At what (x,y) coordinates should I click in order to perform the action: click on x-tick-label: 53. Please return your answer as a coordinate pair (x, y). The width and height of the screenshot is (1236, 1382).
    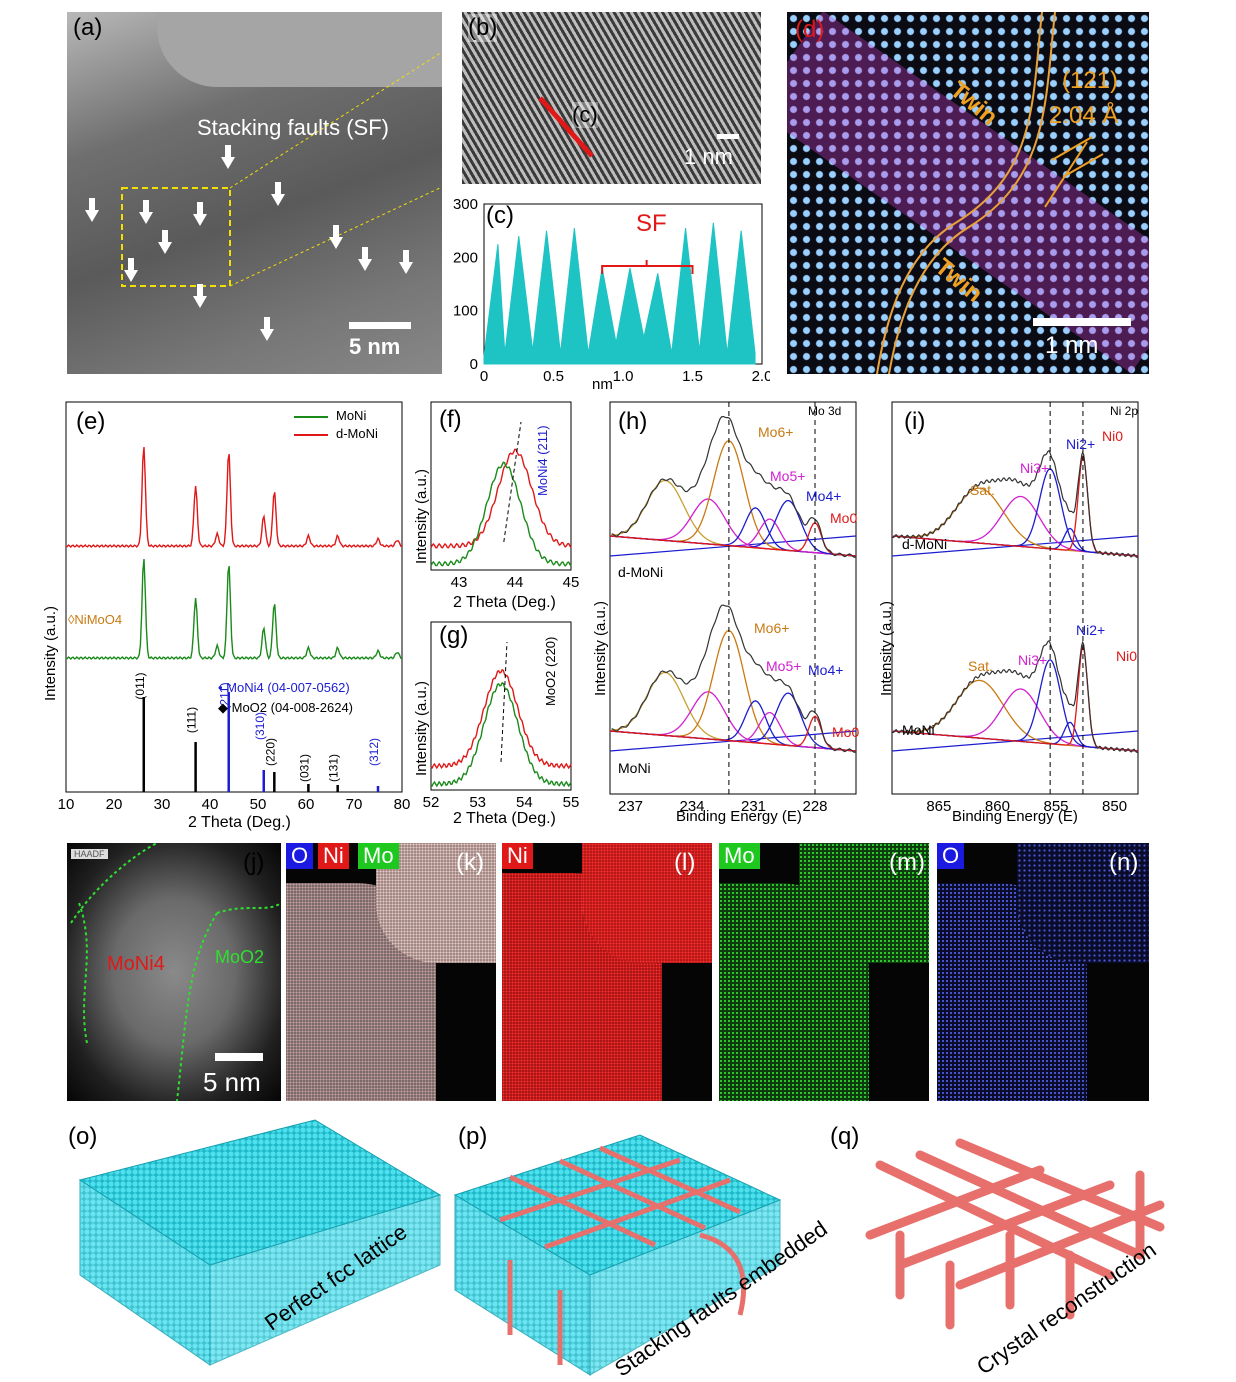
    Looking at the image, I should click on (477, 802).